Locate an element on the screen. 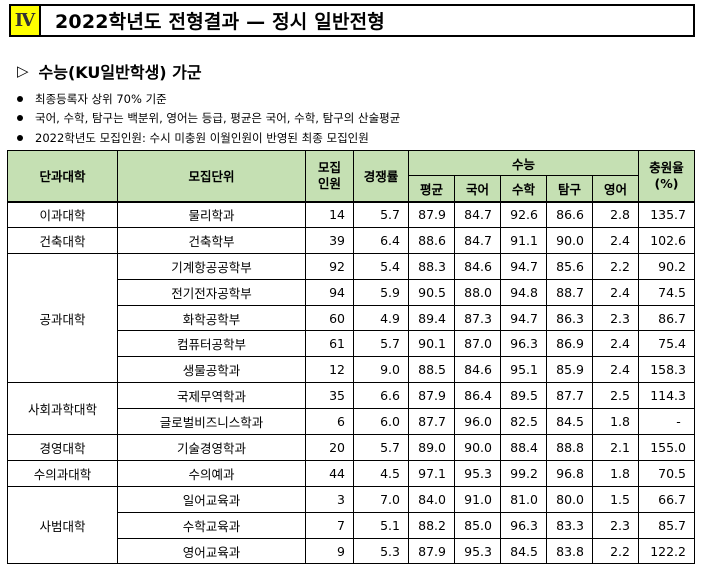 This screenshot has width=710, height=582. header-unit: 모집단위 is located at coordinates (211, 176).